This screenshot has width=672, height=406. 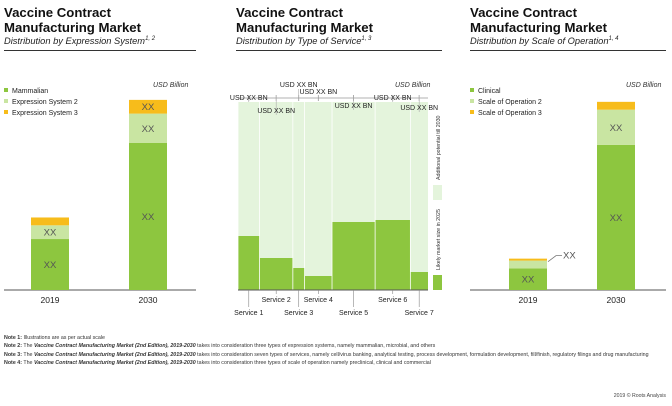 What do you see at coordinates (639, 396) in the screenshot?
I see `copyright: 2019 © Roots Analysis` at bounding box center [639, 396].